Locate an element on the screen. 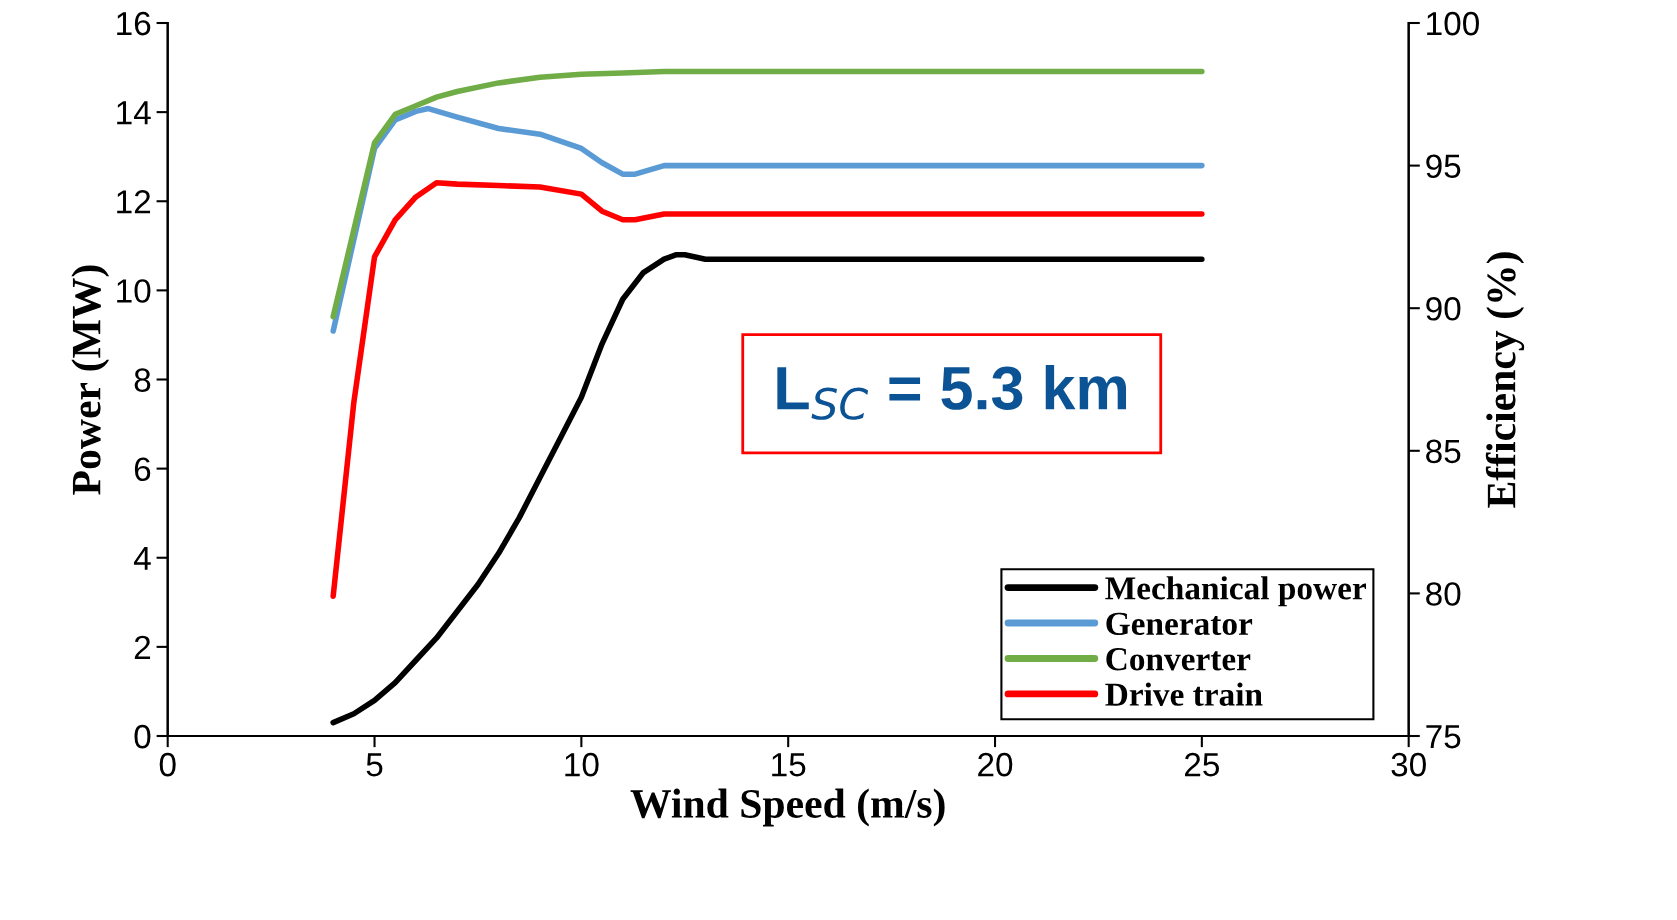  y-tick-label: 0 is located at coordinates (142, 736).